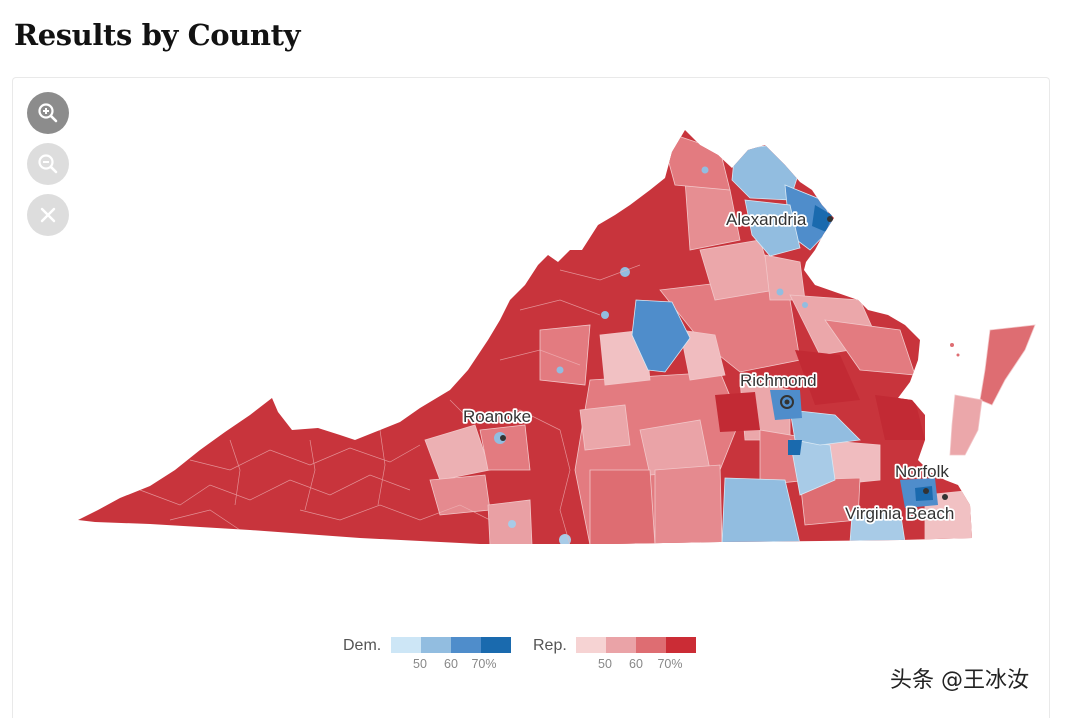 The height and width of the screenshot is (718, 1080). Describe the element at coordinates (636, 664) in the screenshot. I see `legend-rep-tick-60: 60` at that location.